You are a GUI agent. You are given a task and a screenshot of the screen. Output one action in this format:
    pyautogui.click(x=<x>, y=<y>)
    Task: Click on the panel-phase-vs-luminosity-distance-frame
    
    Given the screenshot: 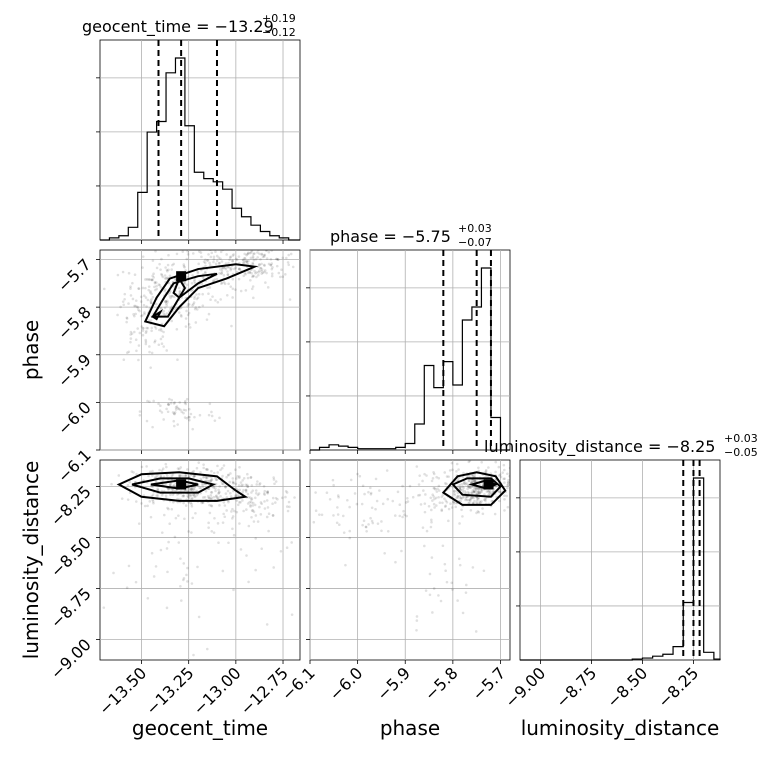 What is the action you would take?
    pyautogui.click(x=410, y=560)
    